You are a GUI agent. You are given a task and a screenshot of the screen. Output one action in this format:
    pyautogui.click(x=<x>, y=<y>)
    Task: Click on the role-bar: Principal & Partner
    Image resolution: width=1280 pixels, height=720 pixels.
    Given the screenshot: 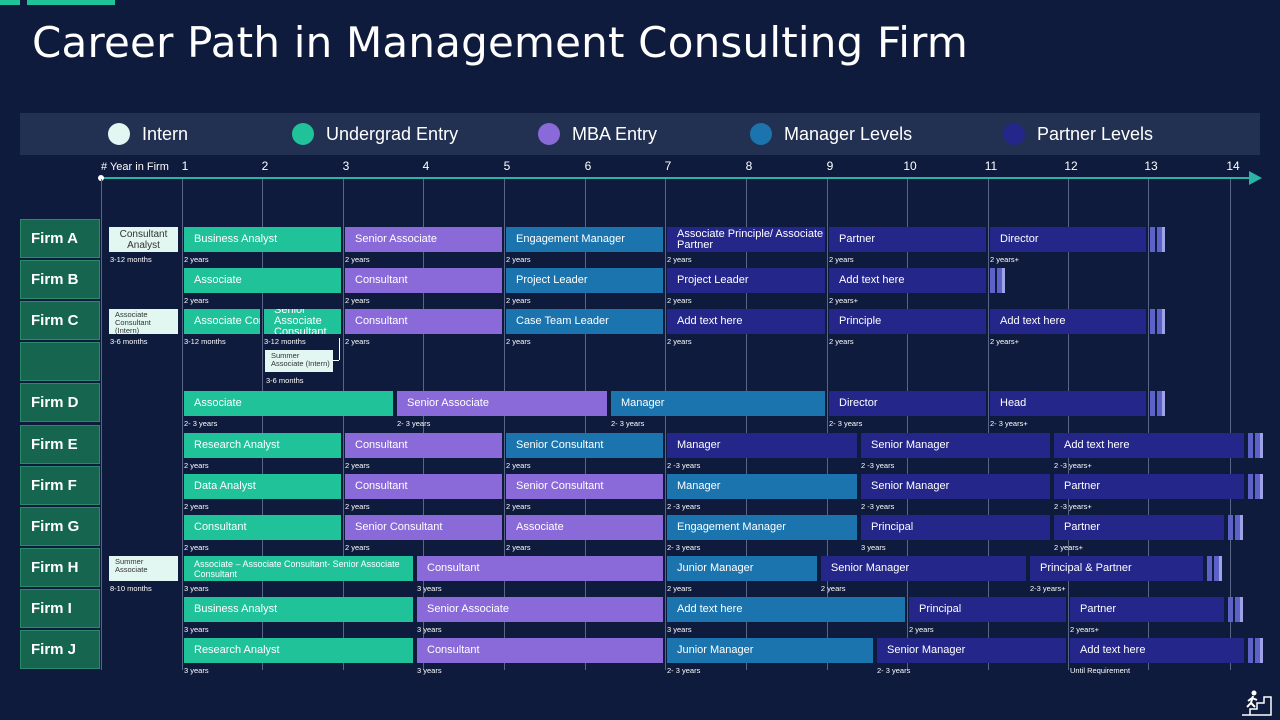 What is the action you would take?
    pyautogui.click(x=1117, y=568)
    